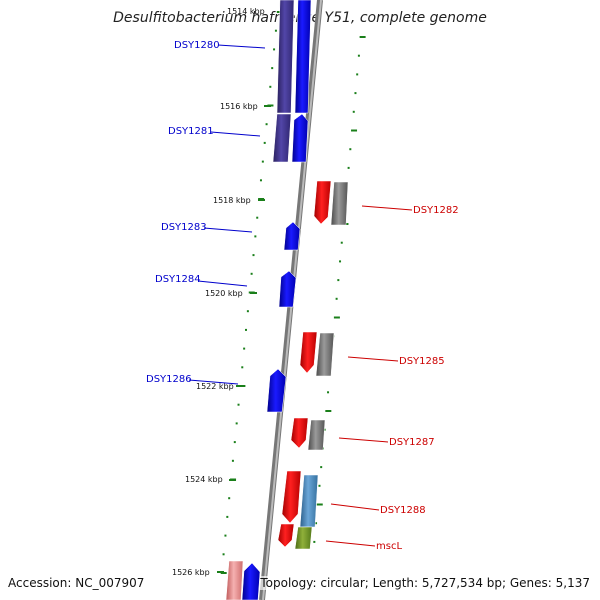 Image resolution: width=600 pixels, height=600 pixels. Describe the element at coordinates (204, 479) in the screenshot. I see `kbp-label-1524: 1524 kbp` at that location.